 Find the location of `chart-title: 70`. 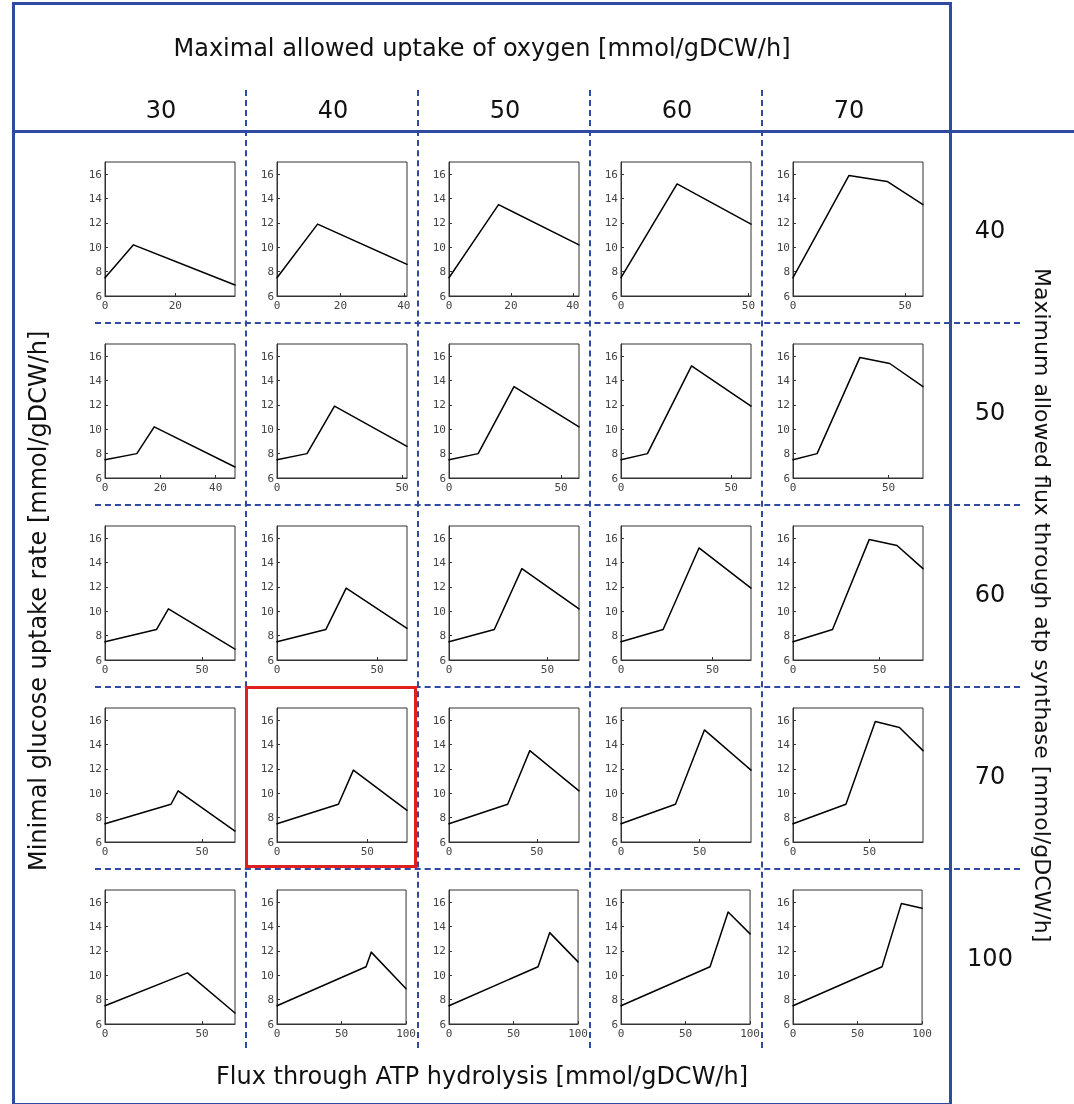

chart-title: 70 is located at coordinates (849, 110).